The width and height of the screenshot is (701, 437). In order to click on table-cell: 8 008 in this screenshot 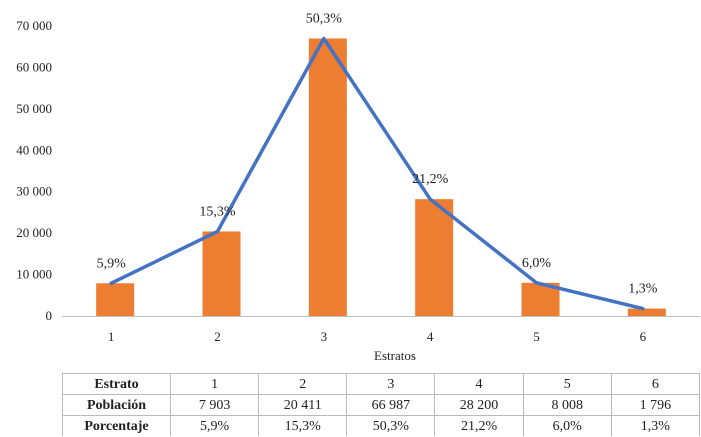, I will do `click(567, 405)`.